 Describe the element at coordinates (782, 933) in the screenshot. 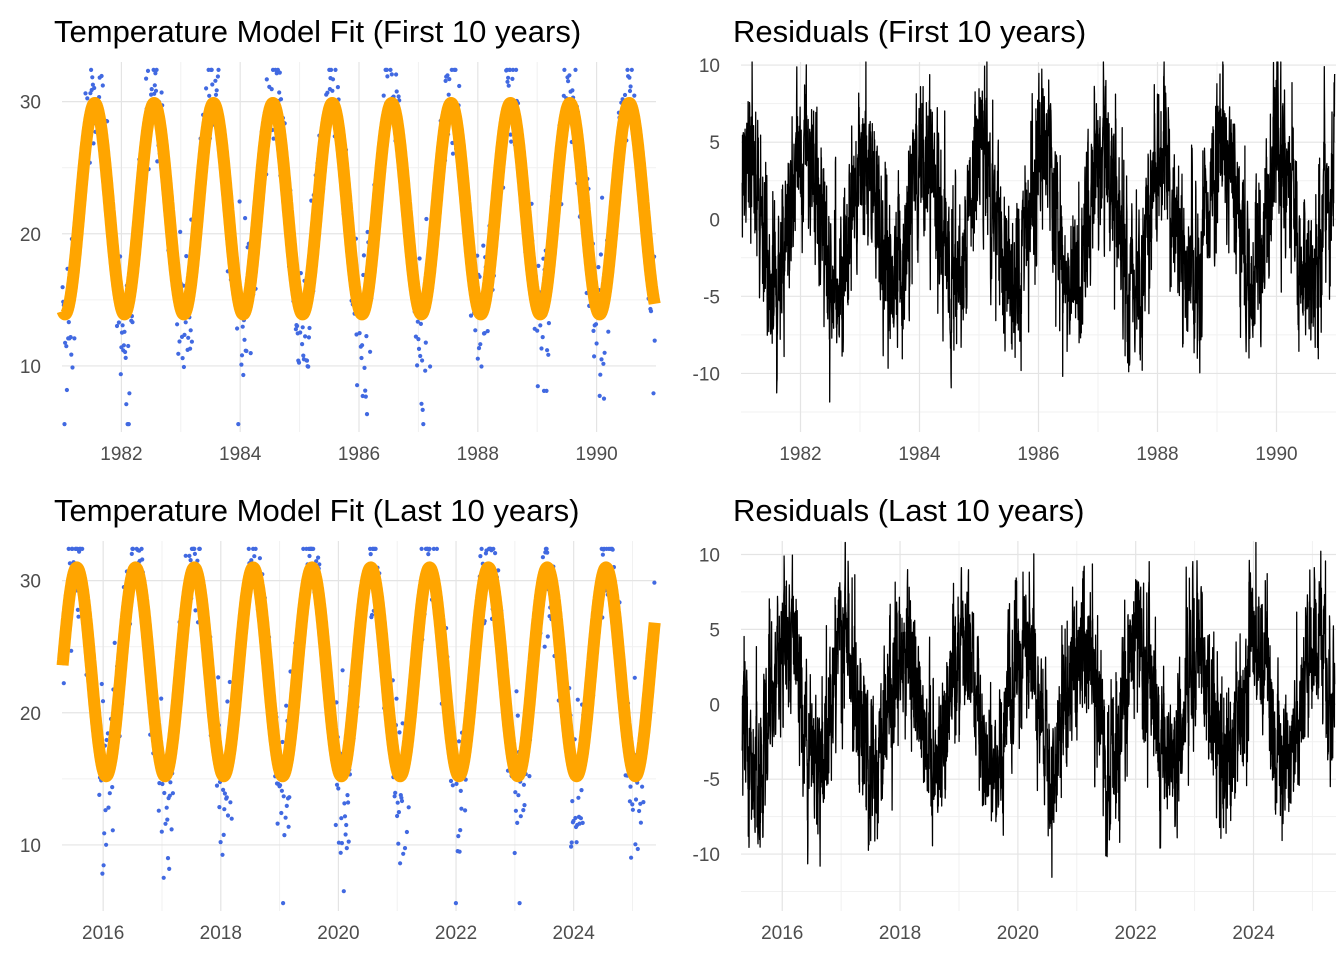

I see `x-tick-label: 2016` at that location.